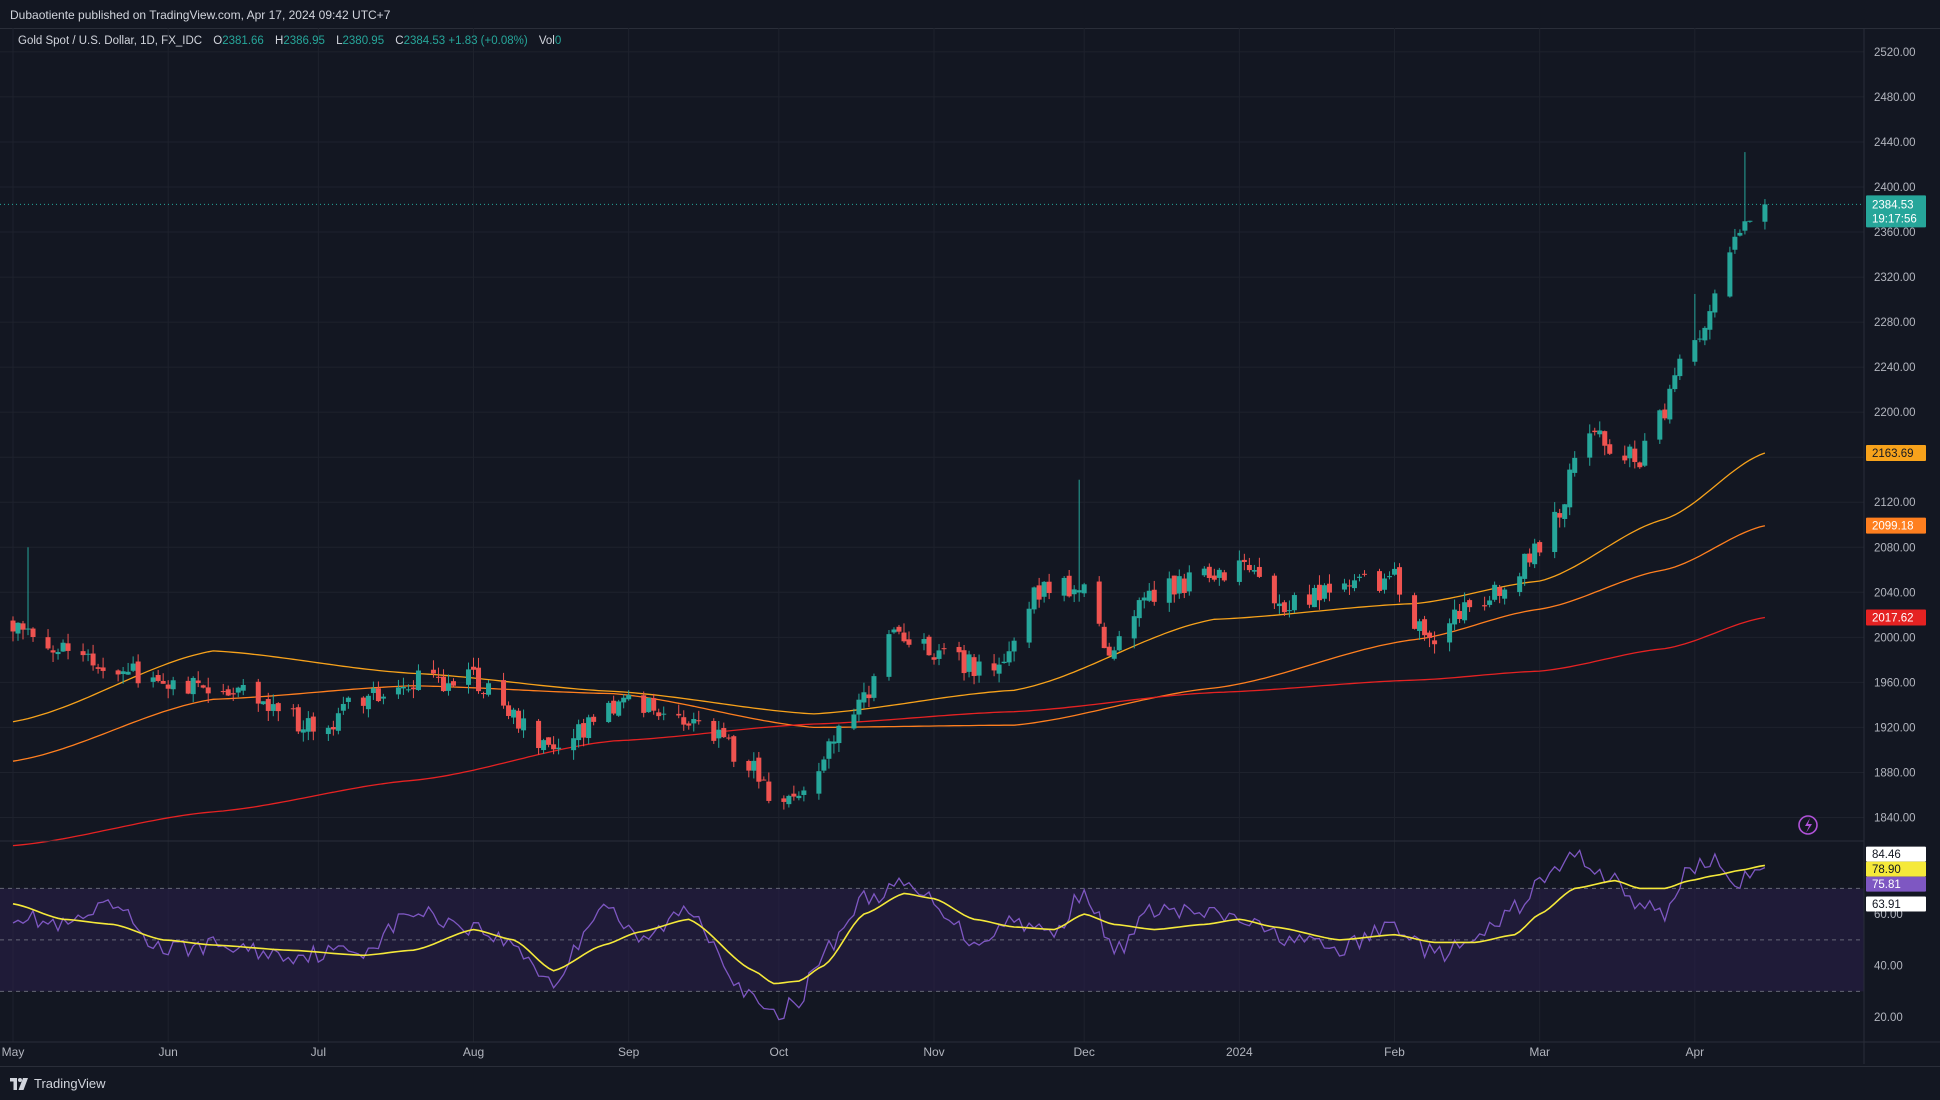  I want to click on price-tick-label: 2120.00, so click(1895, 503).